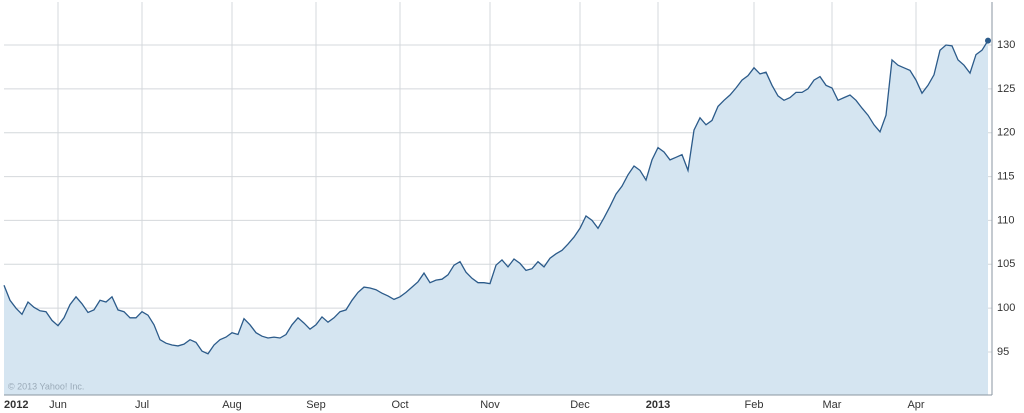 This screenshot has width=1024, height=413. What do you see at coordinates (1006, 133) in the screenshot?
I see `y-tick-label: 120` at bounding box center [1006, 133].